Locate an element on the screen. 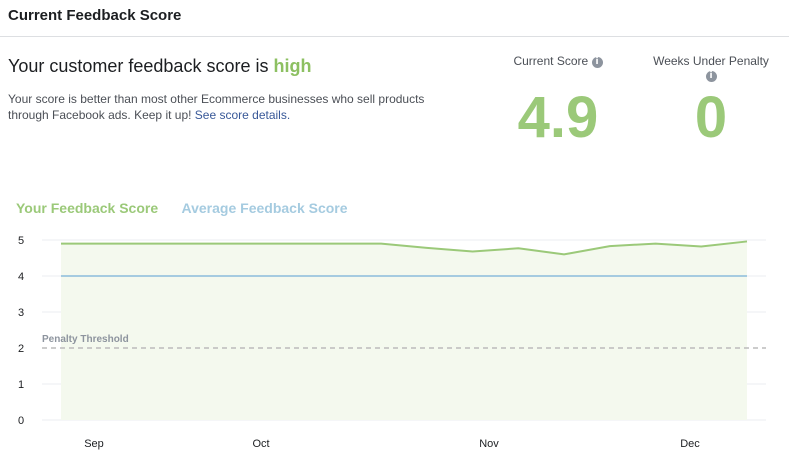  score-headline: Your customer feedback score is high is located at coordinates (159, 66).